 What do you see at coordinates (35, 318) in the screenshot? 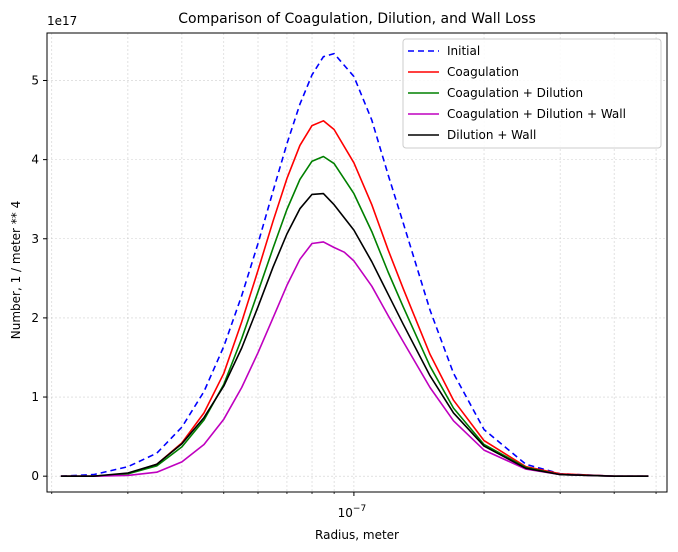
I see `y-tick-label: 2` at bounding box center [35, 318].